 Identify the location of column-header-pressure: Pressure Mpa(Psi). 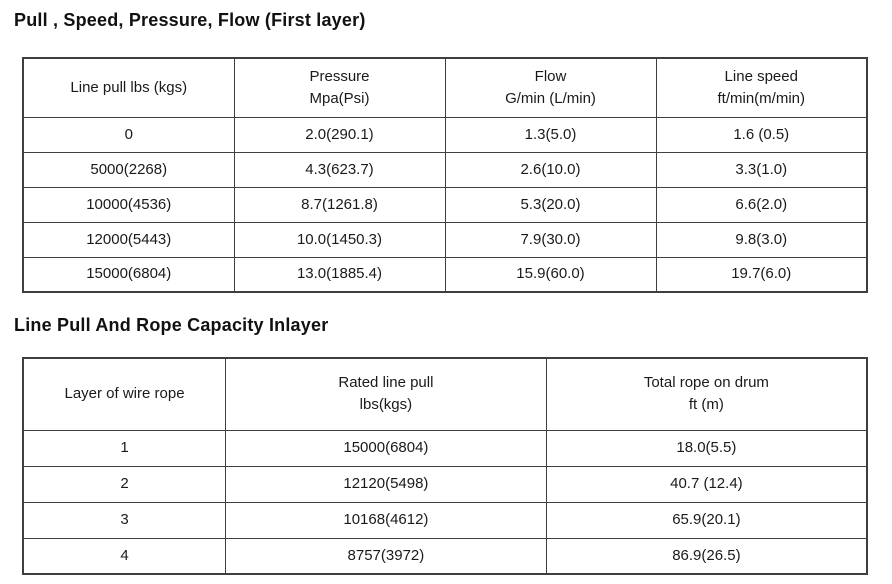
(339, 87).